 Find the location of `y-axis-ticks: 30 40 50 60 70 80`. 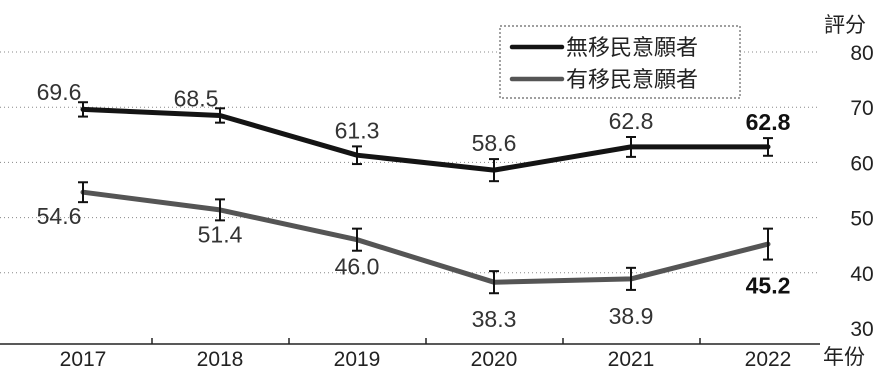

y-axis-ticks: 30 40 50 60 70 80 is located at coordinates (861, 191).